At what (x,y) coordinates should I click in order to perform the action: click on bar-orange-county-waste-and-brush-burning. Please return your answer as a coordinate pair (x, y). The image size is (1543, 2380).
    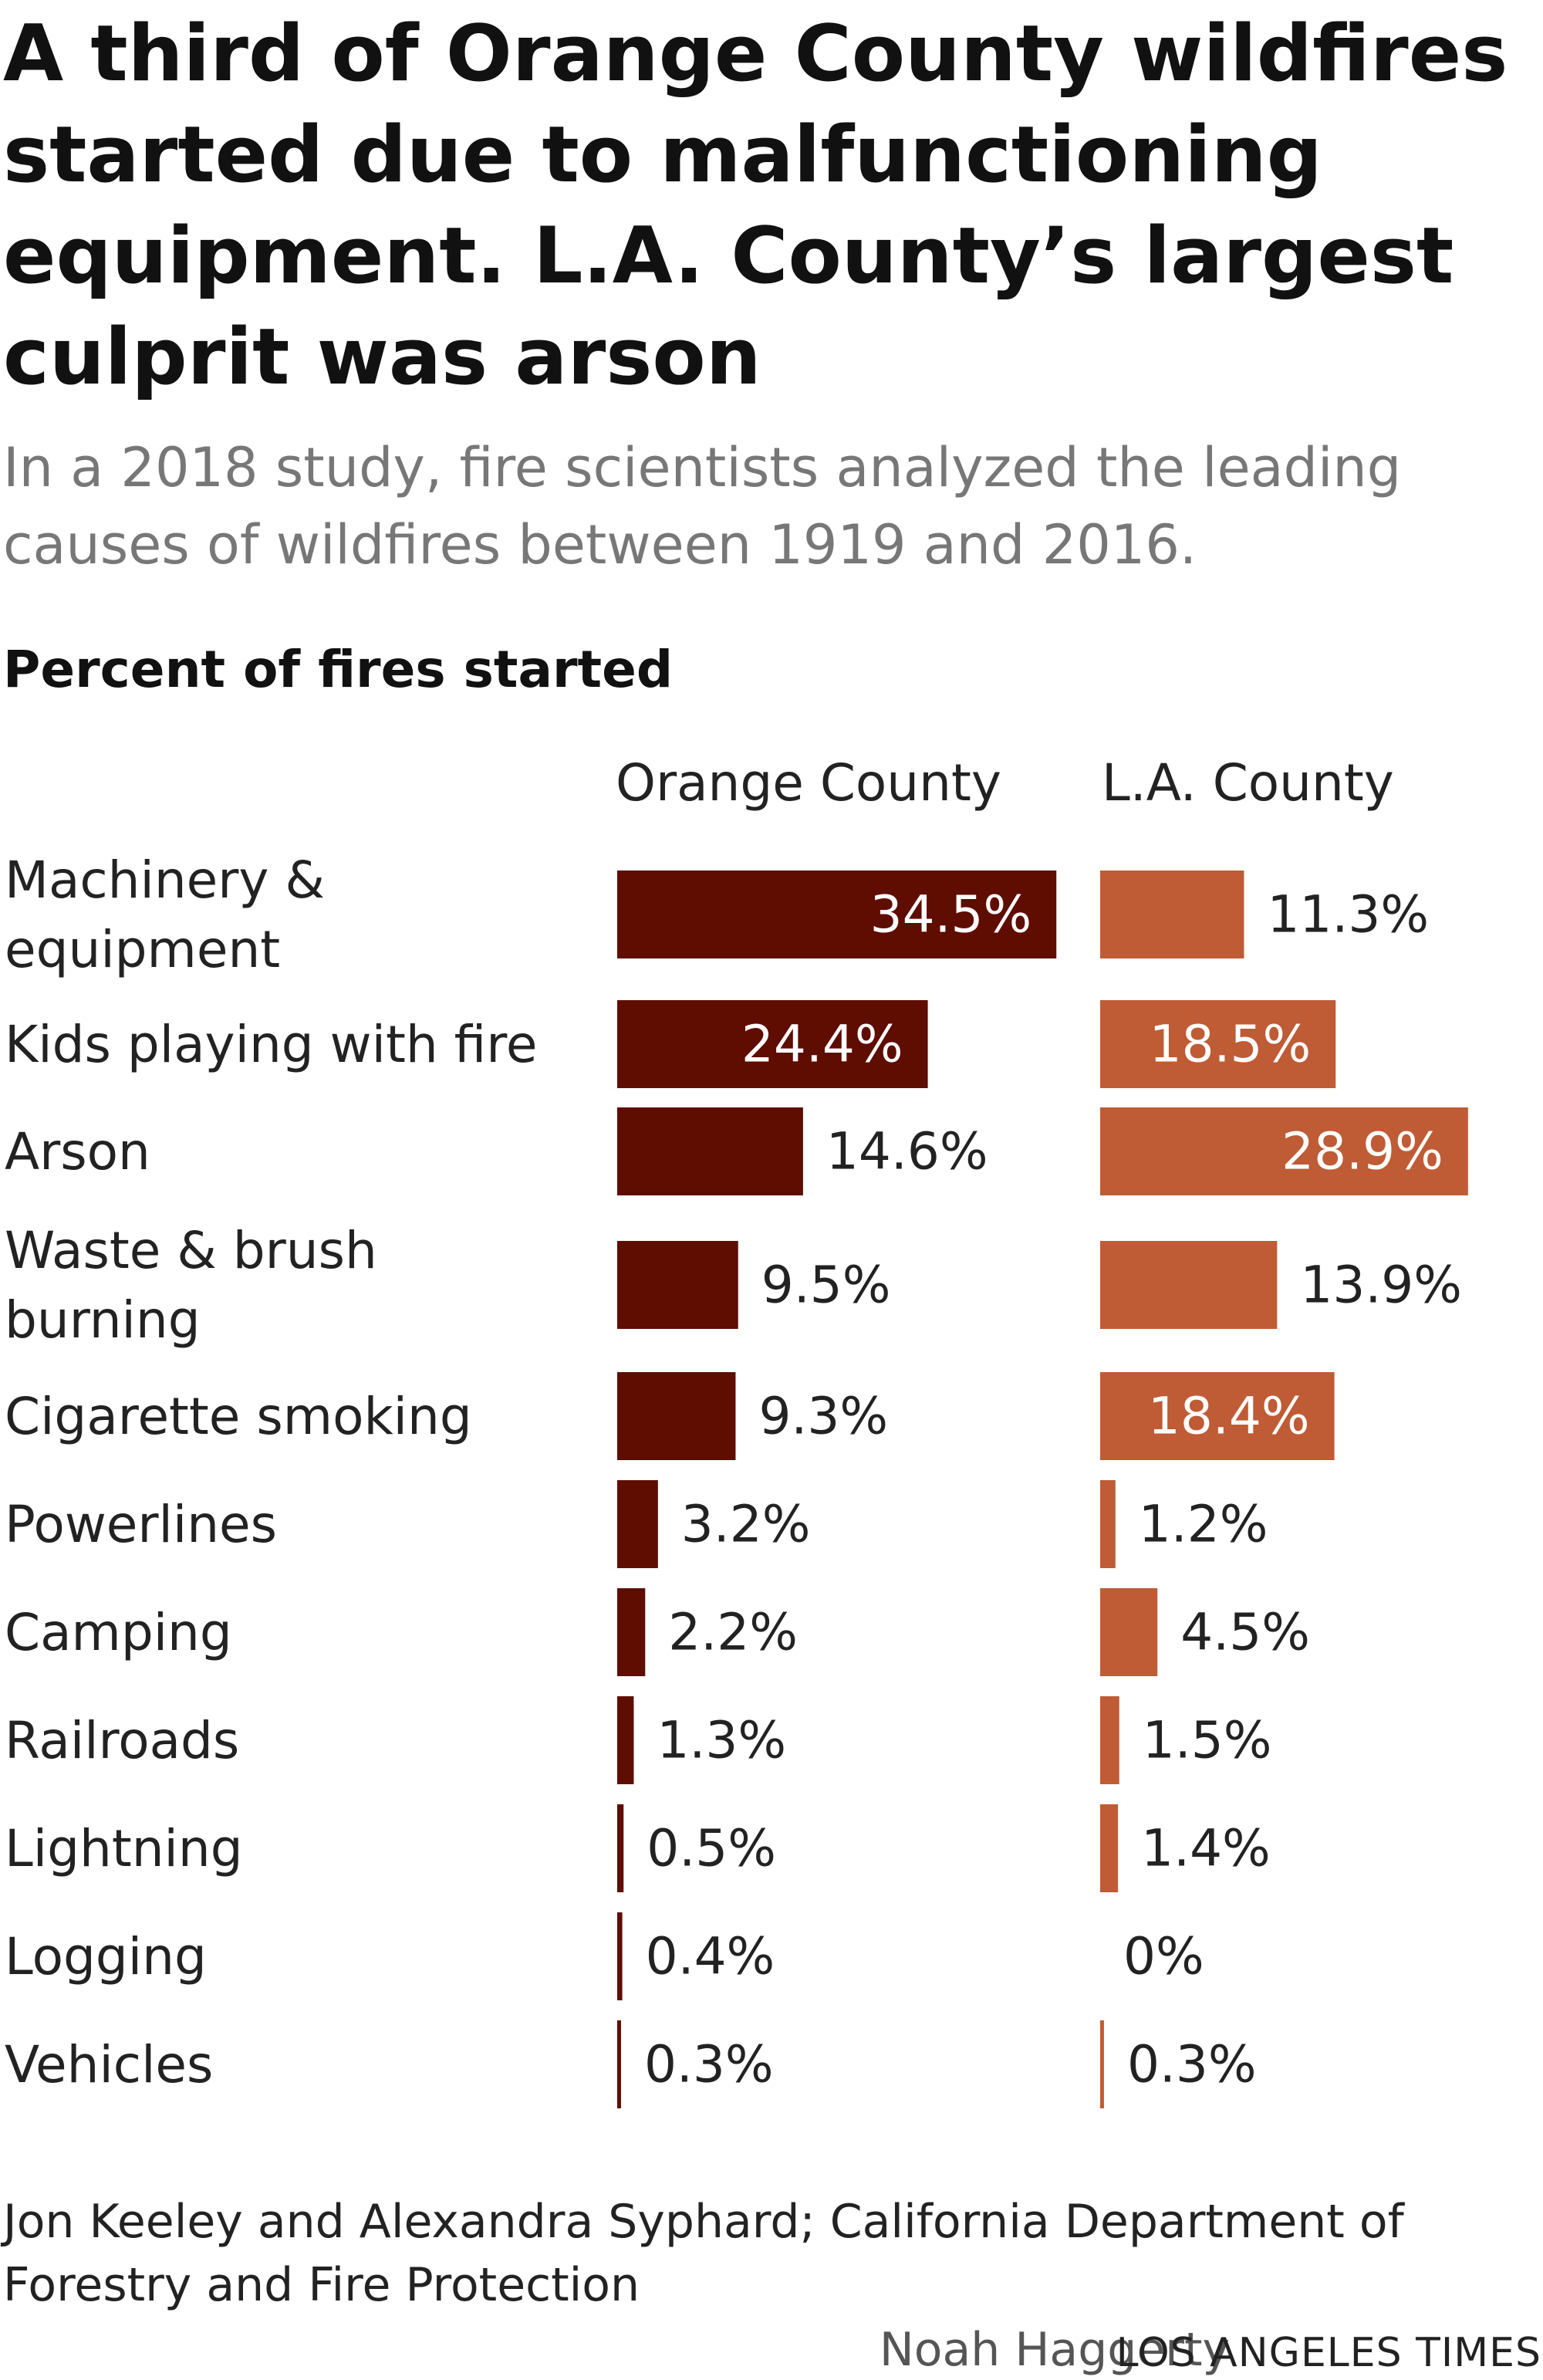
    Looking at the image, I should click on (677, 1285).